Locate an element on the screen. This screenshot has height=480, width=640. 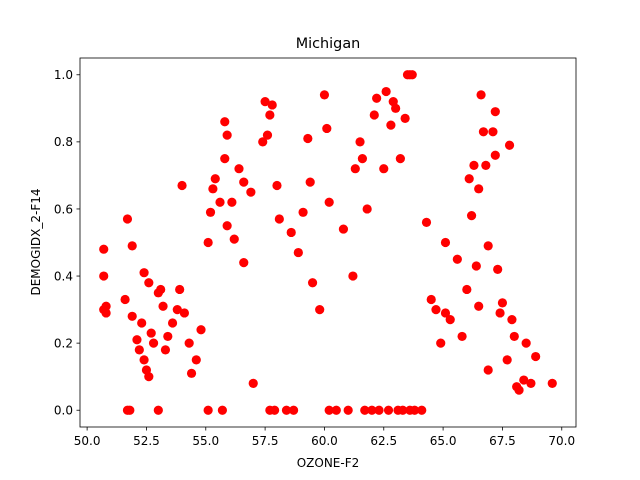
y-tick-label: 0.0 is located at coordinates (63, 411).